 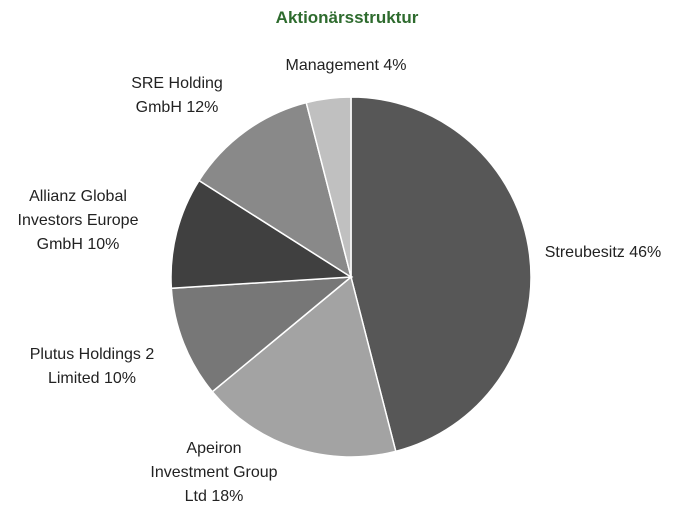 I want to click on chart-title: Aktionärsstruktur, so click(x=347, y=17).